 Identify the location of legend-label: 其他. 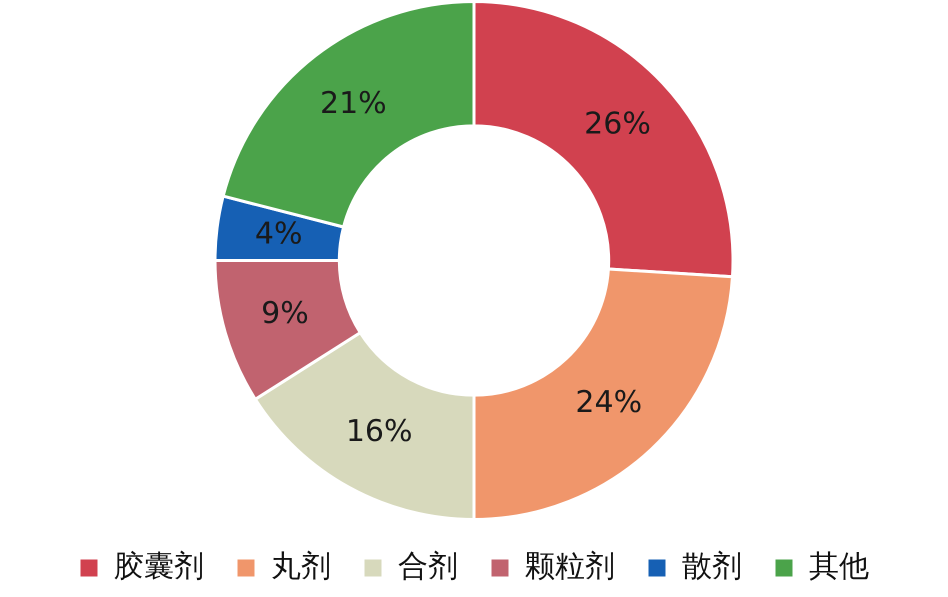
(839, 566).